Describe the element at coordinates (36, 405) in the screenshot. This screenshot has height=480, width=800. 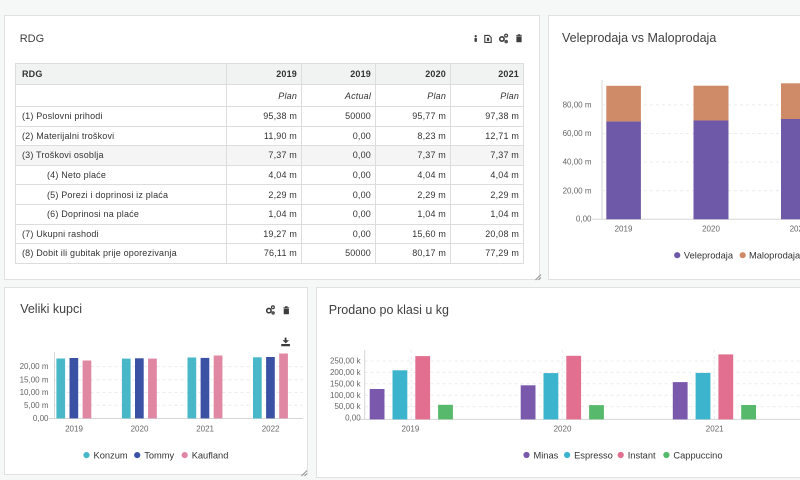
I see `svg-text: 5,00 m` at that location.